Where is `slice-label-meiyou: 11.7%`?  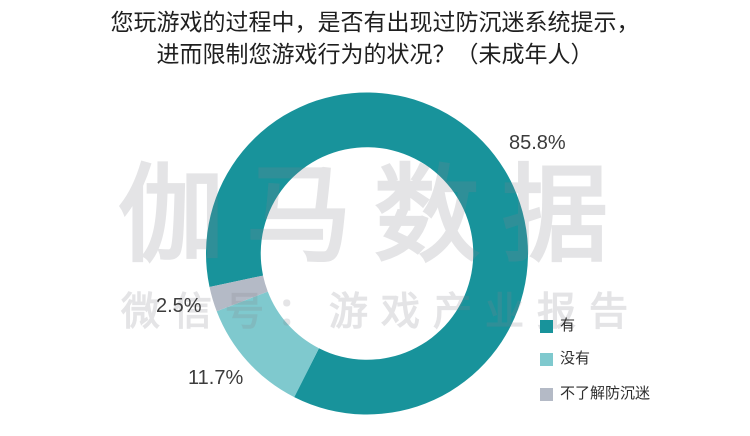 slice-label-meiyou: 11.7% is located at coordinates (216, 378).